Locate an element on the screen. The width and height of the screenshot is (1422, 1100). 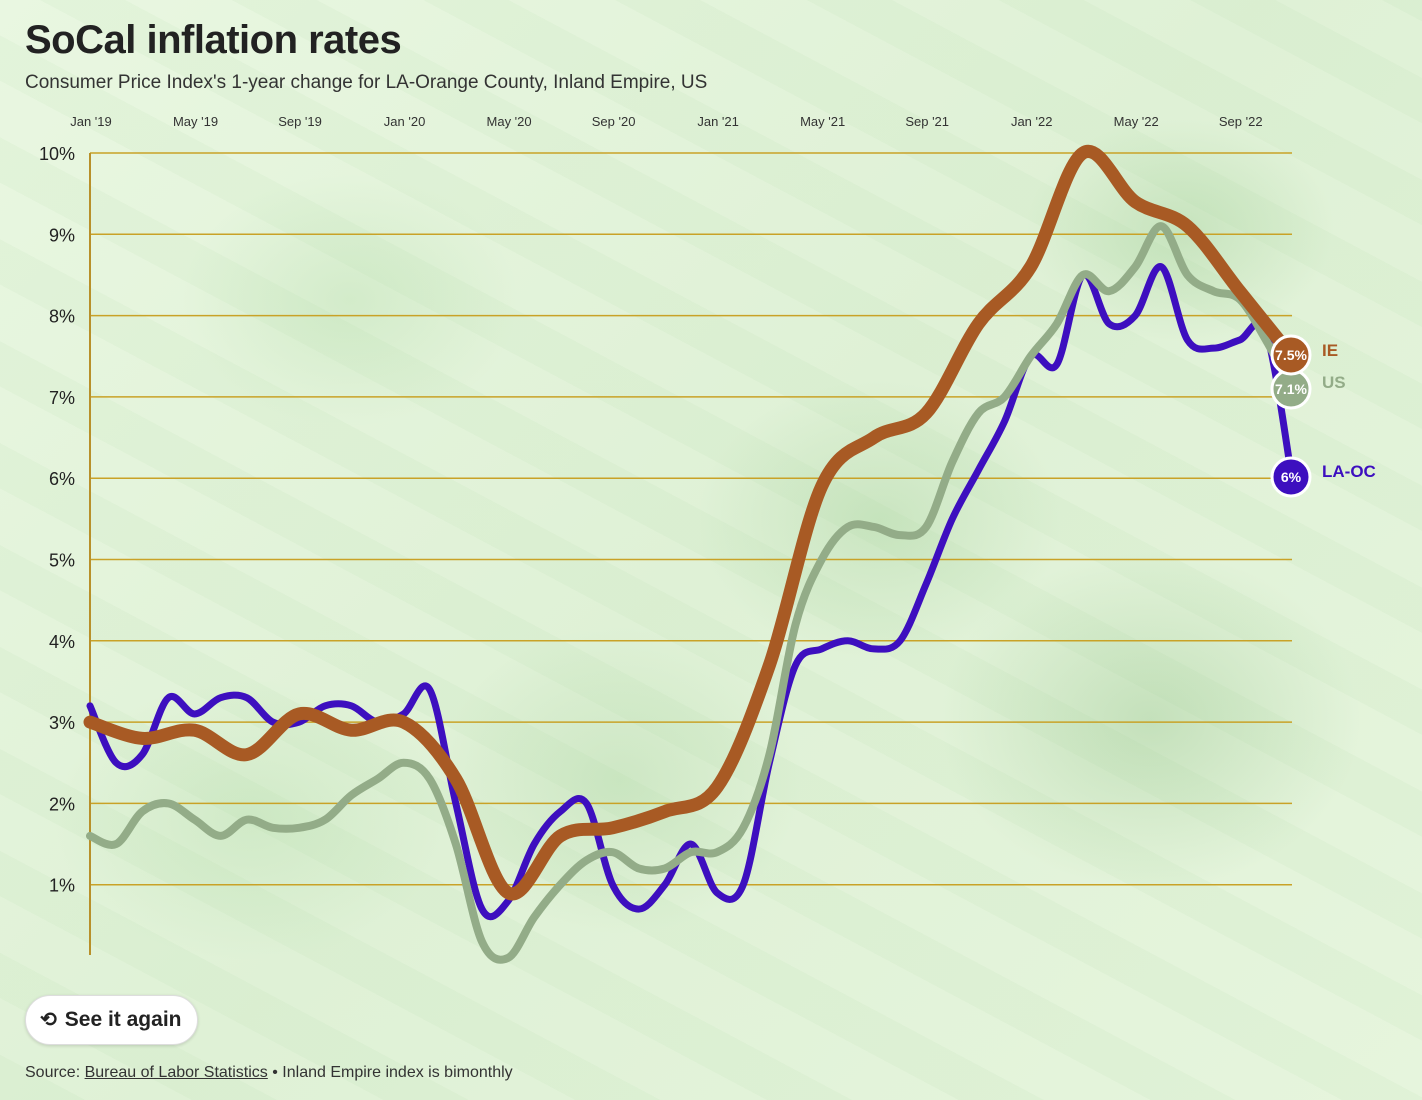
end-value-label: 7.5% is located at coordinates (1291, 355).